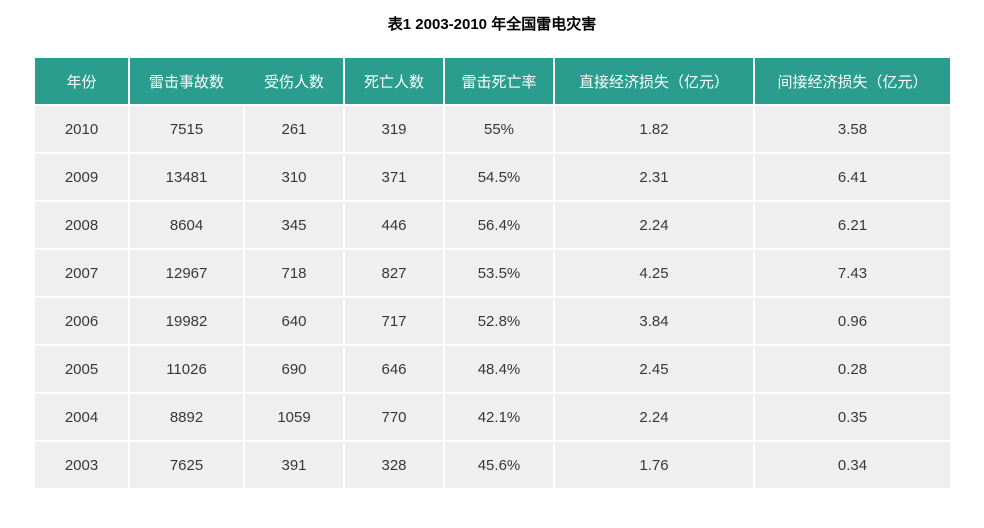  I want to click on column-header: 雷击死亡率, so click(499, 81).